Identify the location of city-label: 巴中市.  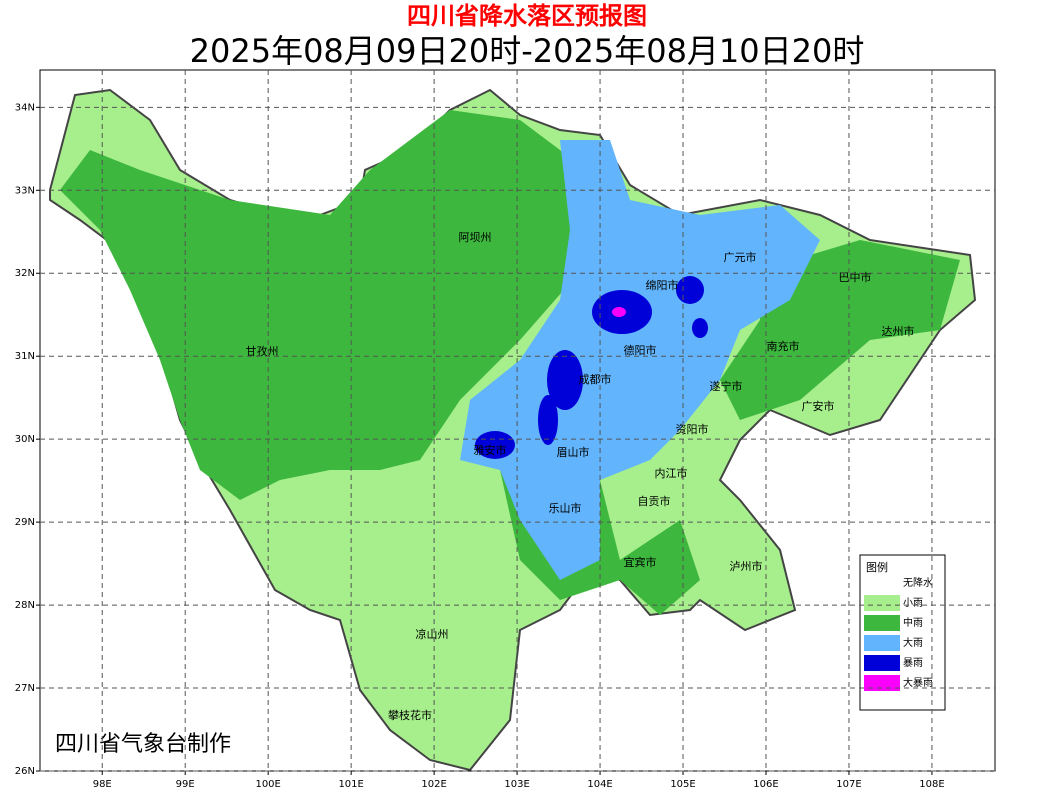
(855, 277).